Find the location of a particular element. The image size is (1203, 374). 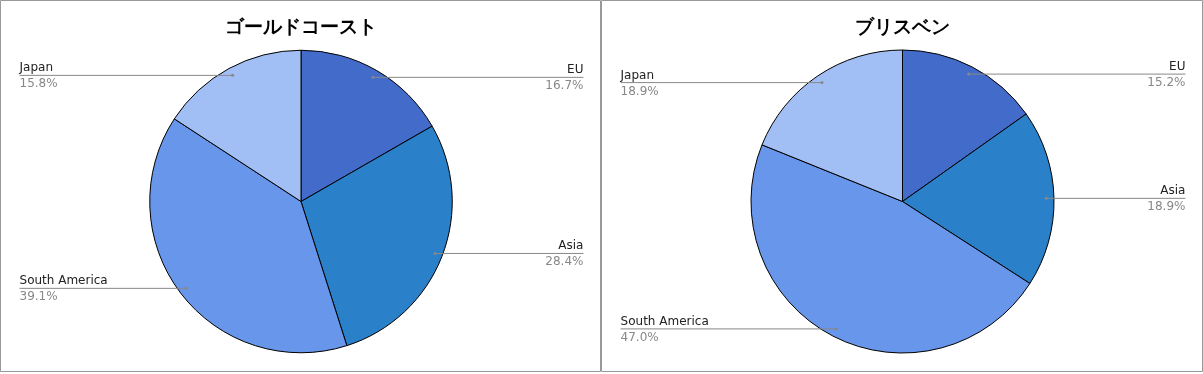

data-label: 28.4% is located at coordinates (564, 261).